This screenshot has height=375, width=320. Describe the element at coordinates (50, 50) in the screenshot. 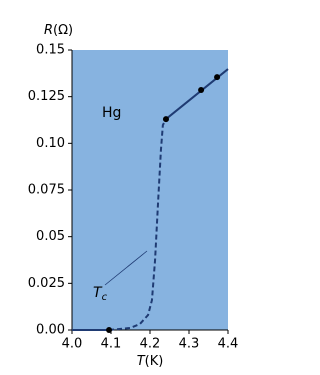

I see `y-tick-label: 0.15` at that location.